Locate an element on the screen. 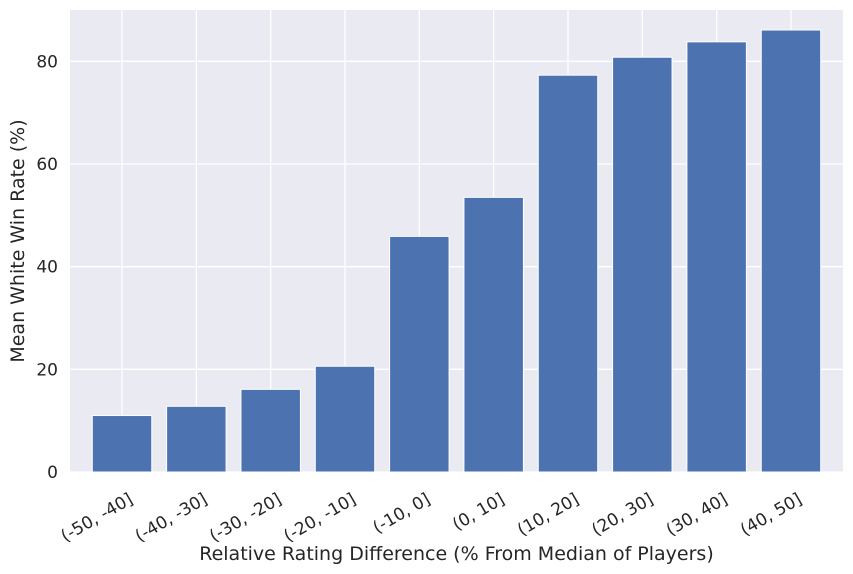 This screenshot has width=853, height=574. x-tick-label: (-10, 0] is located at coordinates (402, 513).